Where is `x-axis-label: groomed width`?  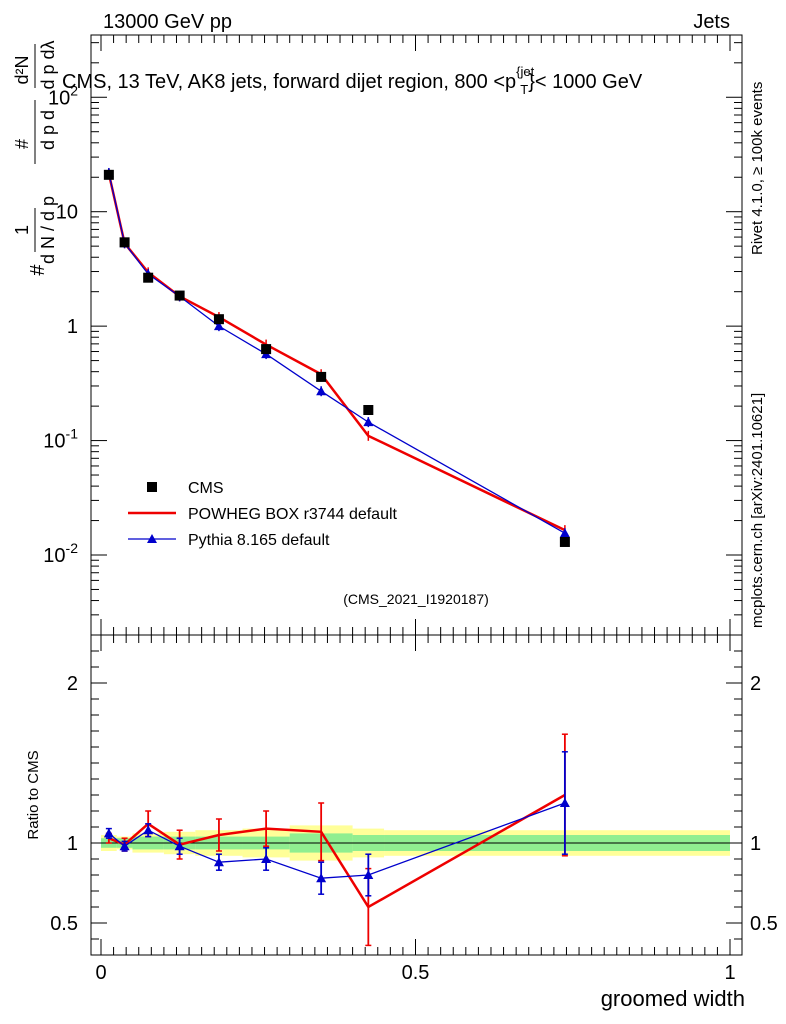
x-axis-label: groomed width is located at coordinates (673, 998).